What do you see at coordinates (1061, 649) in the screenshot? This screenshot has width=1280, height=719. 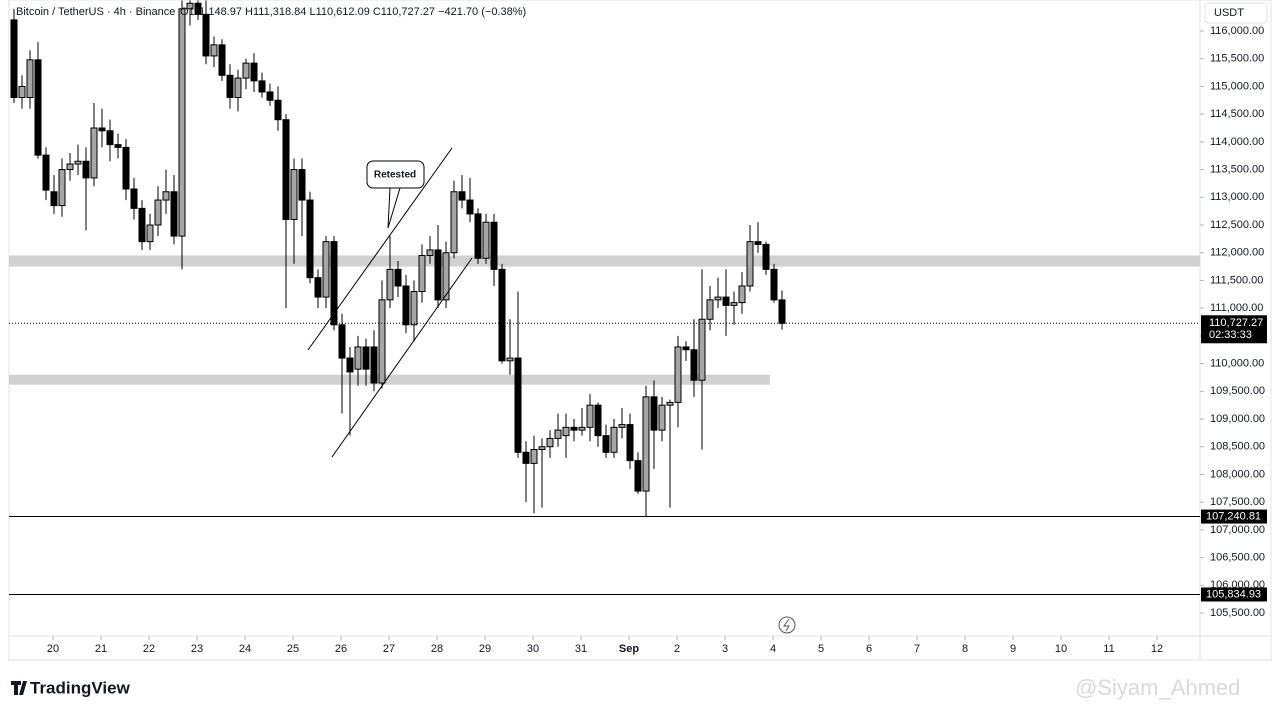 I see `x-tick-label: 10` at bounding box center [1061, 649].